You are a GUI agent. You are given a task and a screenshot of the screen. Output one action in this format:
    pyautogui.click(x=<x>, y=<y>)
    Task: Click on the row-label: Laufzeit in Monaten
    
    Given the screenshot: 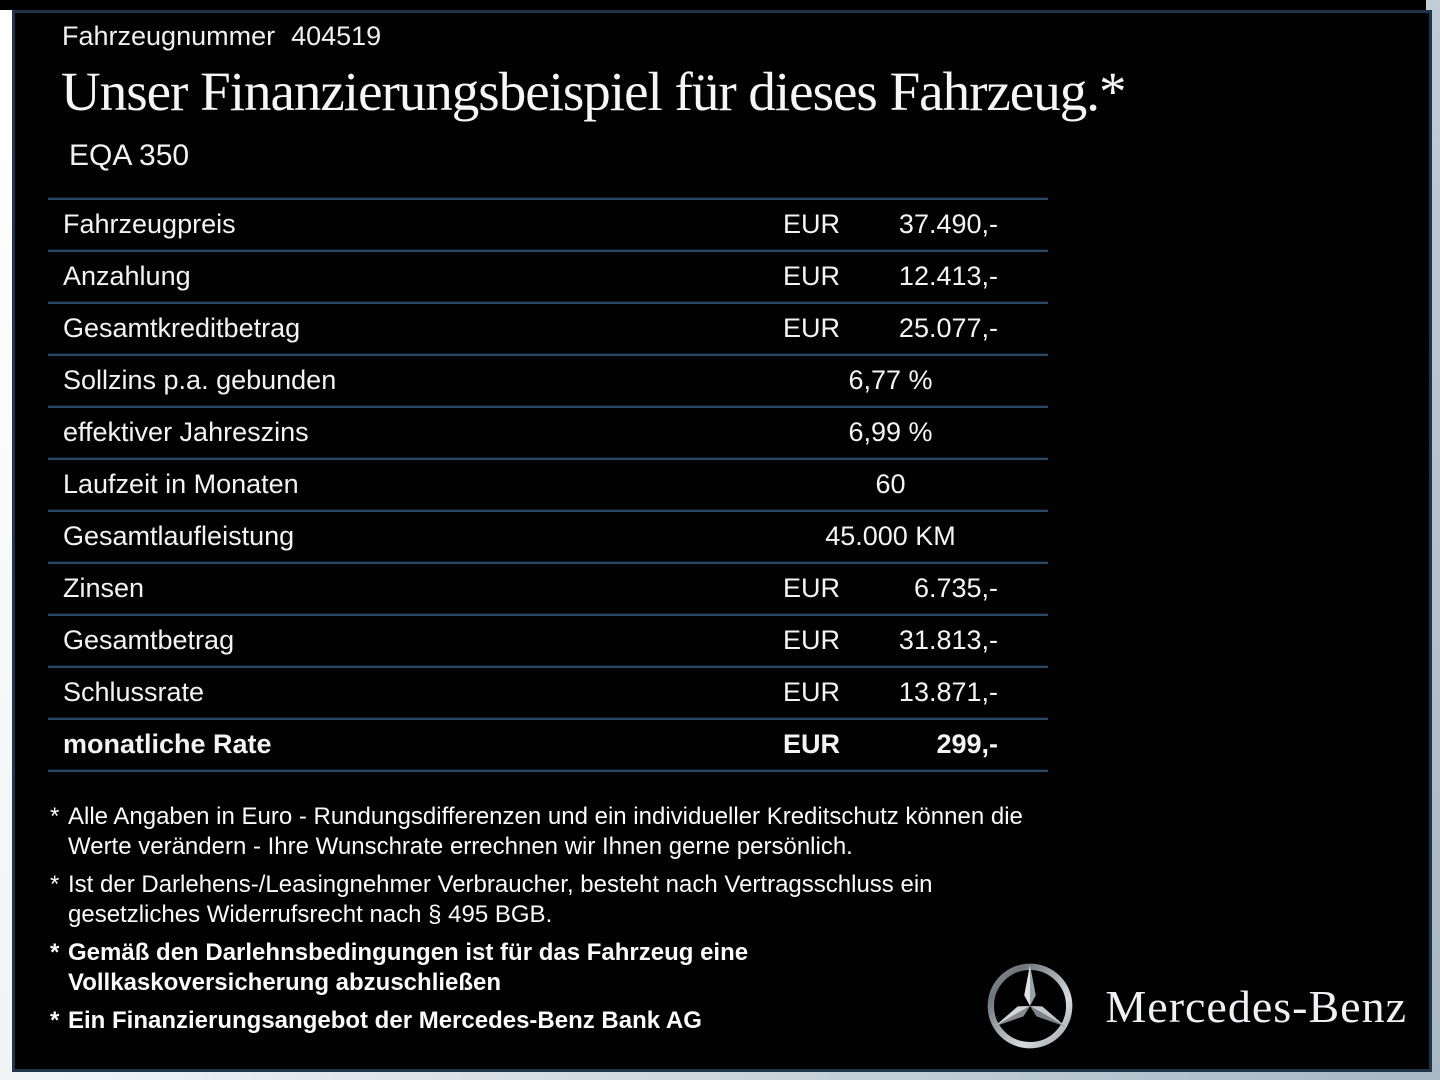 What is the action you would take?
    pyautogui.click(x=181, y=484)
    